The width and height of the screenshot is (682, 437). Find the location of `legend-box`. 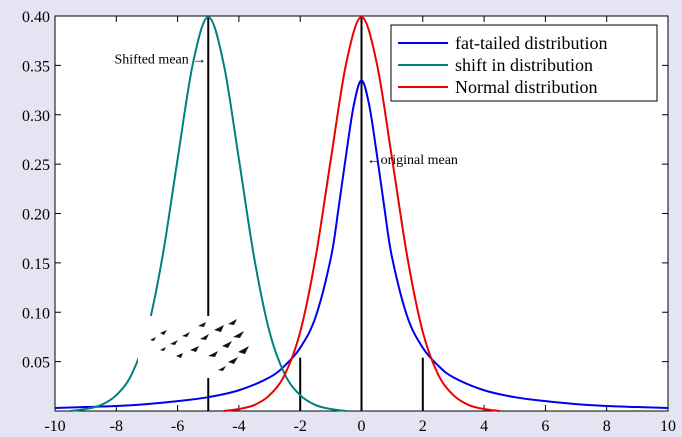

legend-box is located at coordinates (524, 63).